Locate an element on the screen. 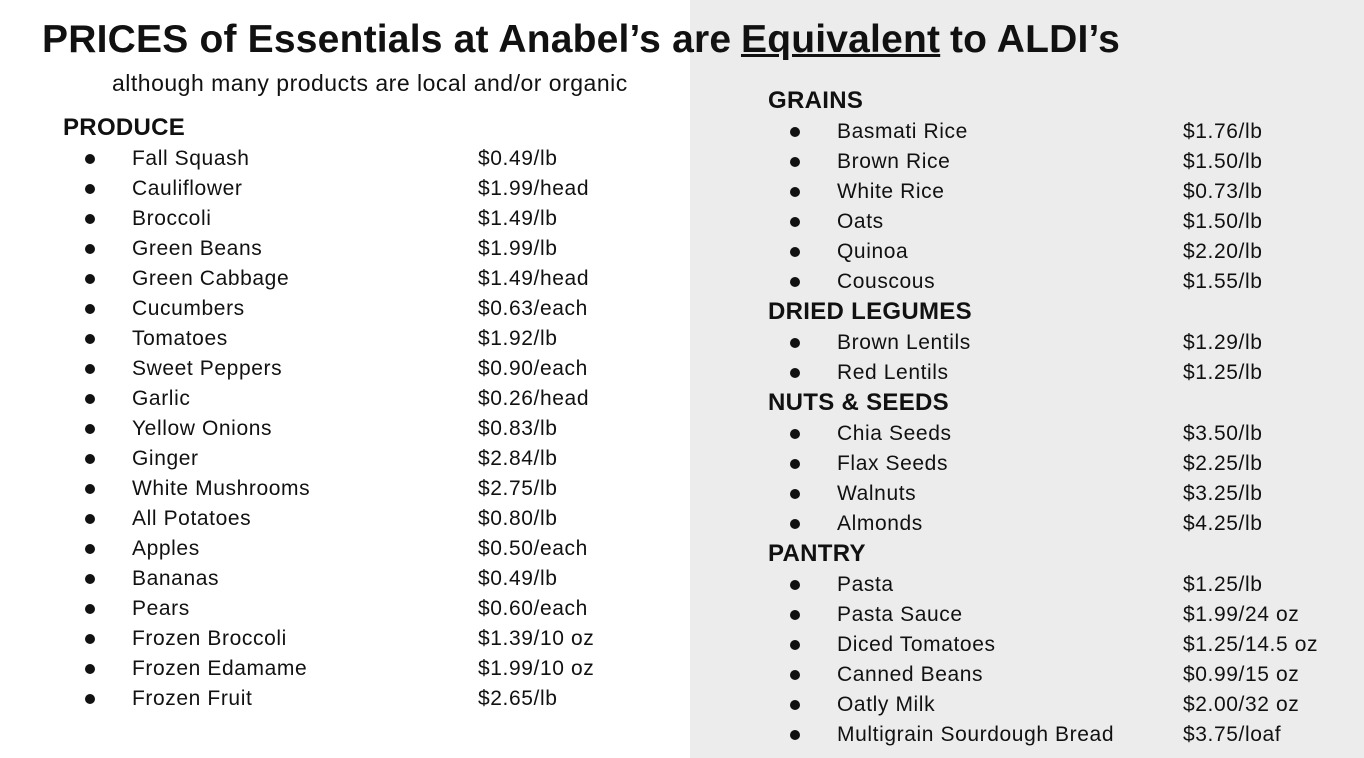 This screenshot has height=758, width=1364. item-price: $3.75/loaf is located at coordinates (1232, 734).